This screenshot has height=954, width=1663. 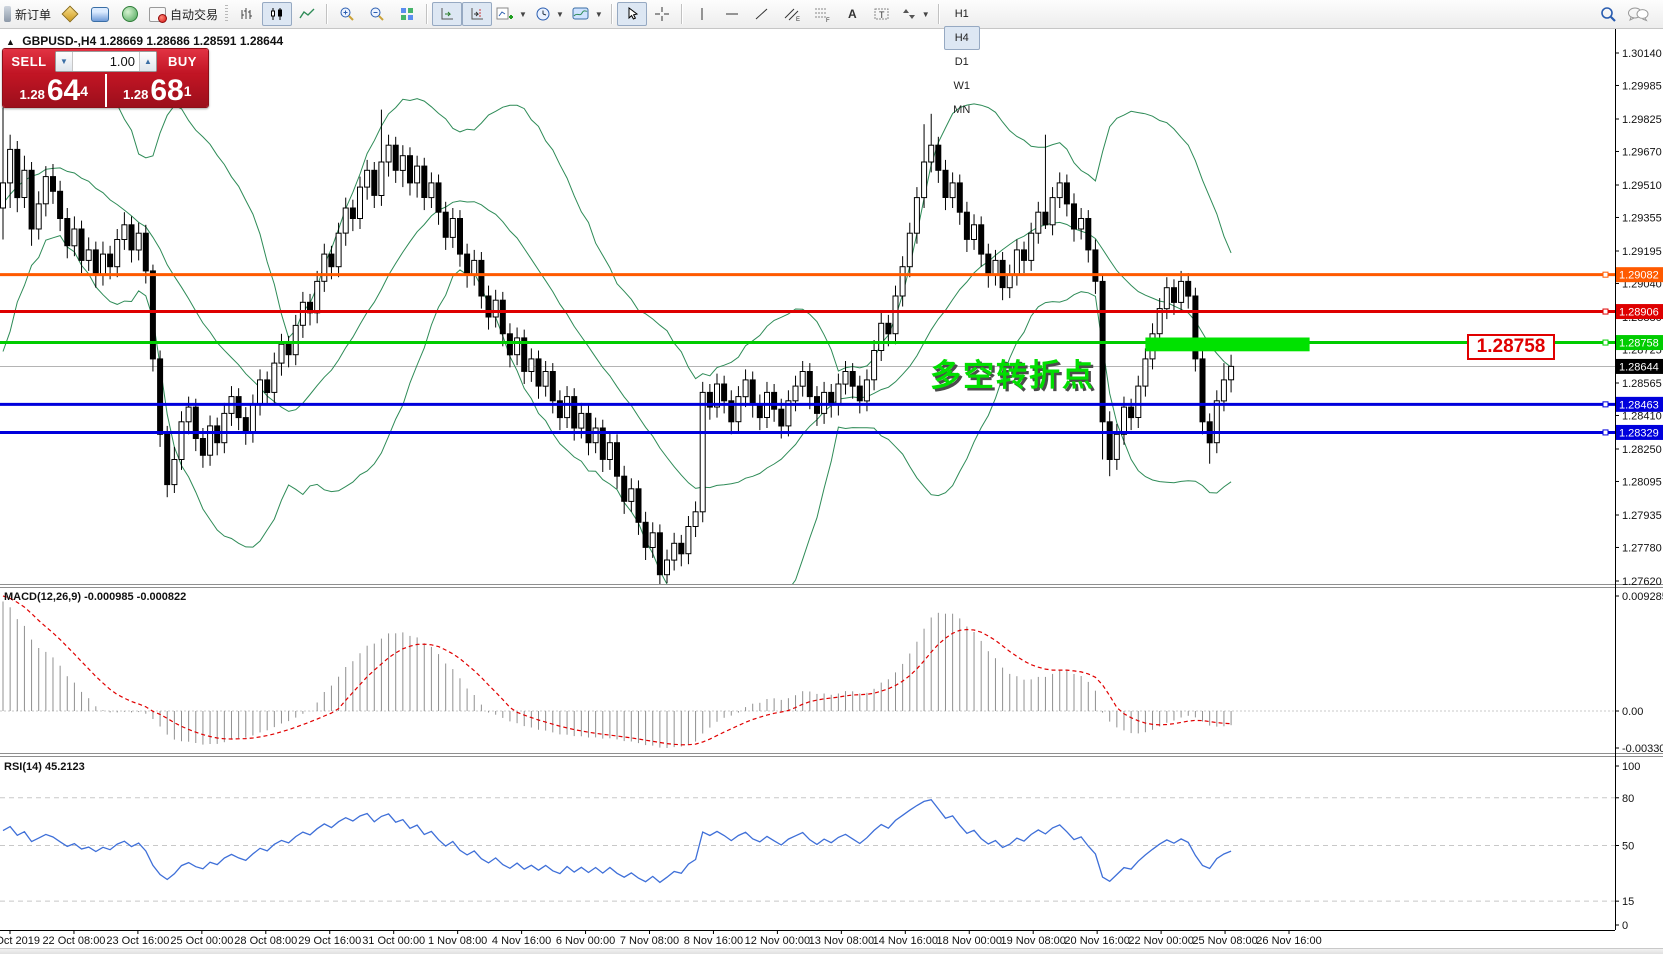 I want to click on macd-label: MACD(12,26,9) -0.000985 -0.000822, so click(x=95, y=597).